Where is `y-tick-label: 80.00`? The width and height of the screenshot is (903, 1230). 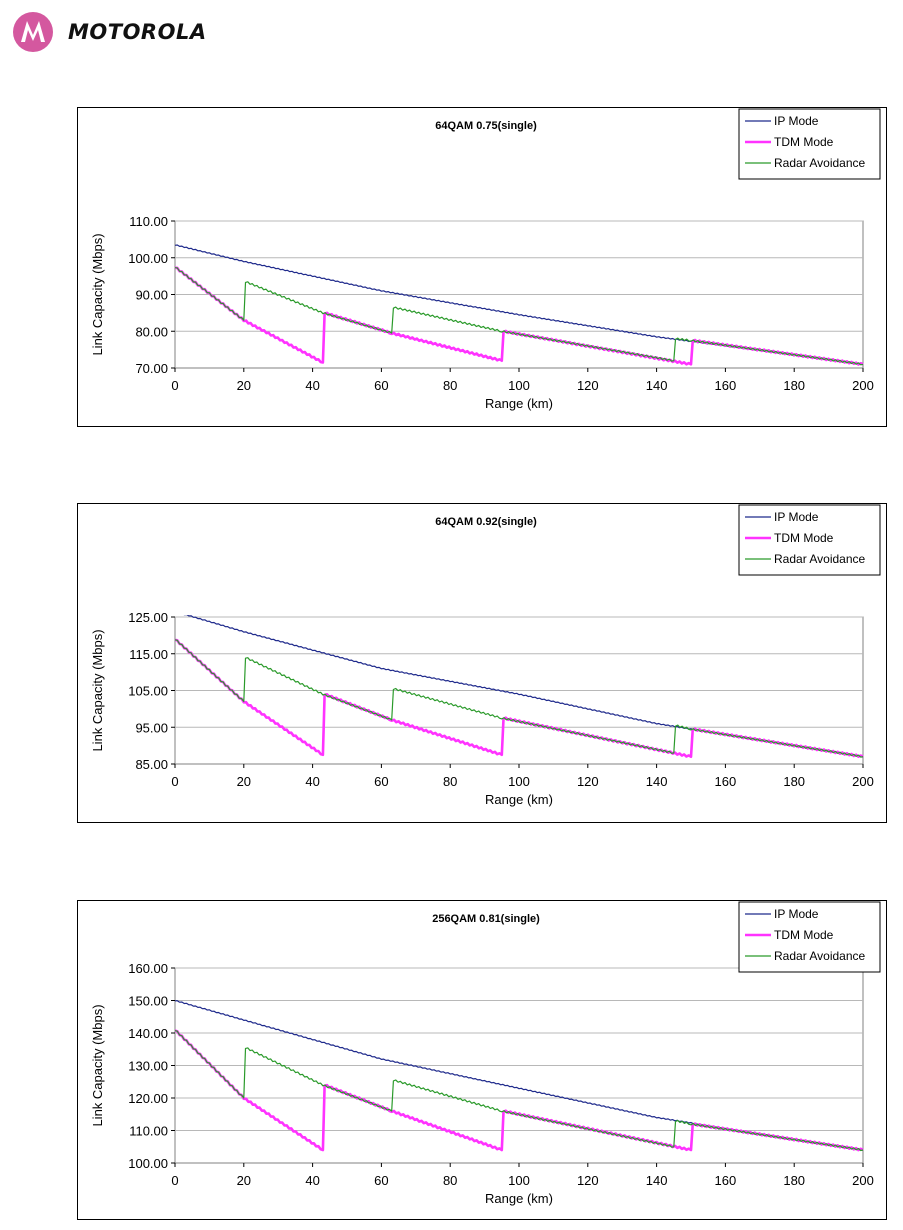
y-tick-label: 80.00 is located at coordinates (151, 331).